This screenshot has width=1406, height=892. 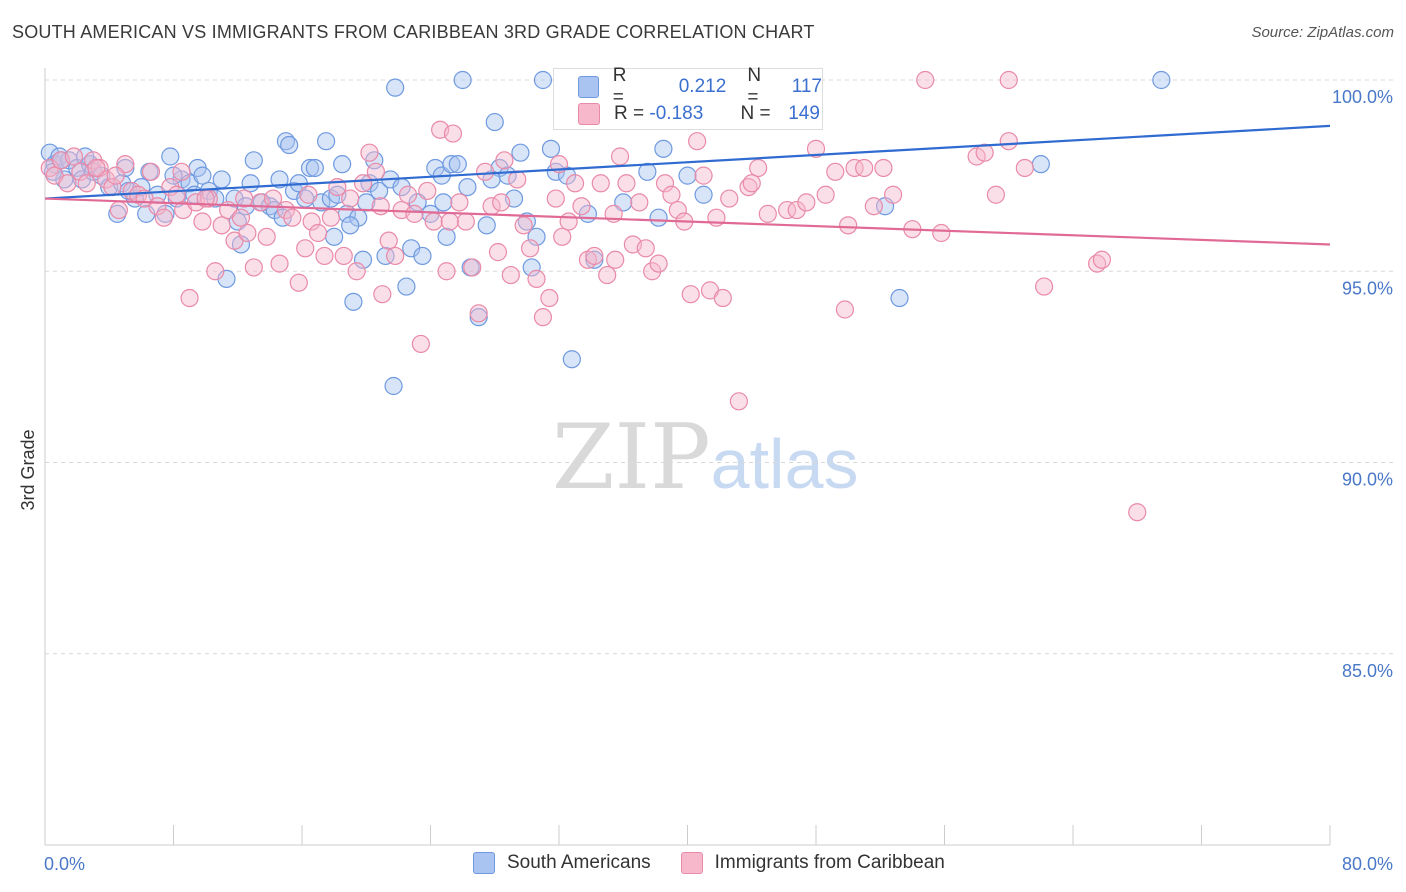 What do you see at coordinates (64, 864) in the screenshot?
I see `x-tick-label: 0.0%` at bounding box center [64, 864].